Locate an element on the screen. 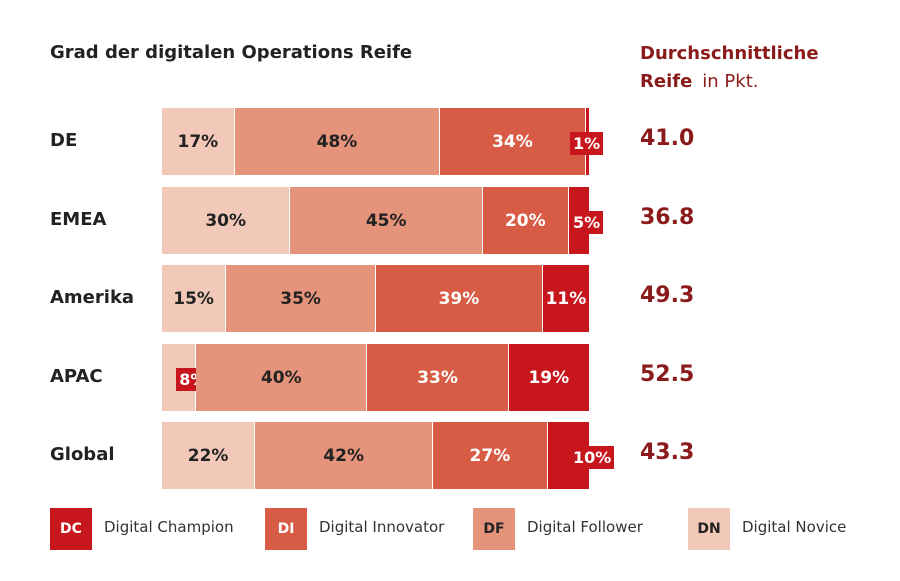 Image resolution: width=900 pixels, height=581 pixels. data-label: 45% is located at coordinates (386, 220).